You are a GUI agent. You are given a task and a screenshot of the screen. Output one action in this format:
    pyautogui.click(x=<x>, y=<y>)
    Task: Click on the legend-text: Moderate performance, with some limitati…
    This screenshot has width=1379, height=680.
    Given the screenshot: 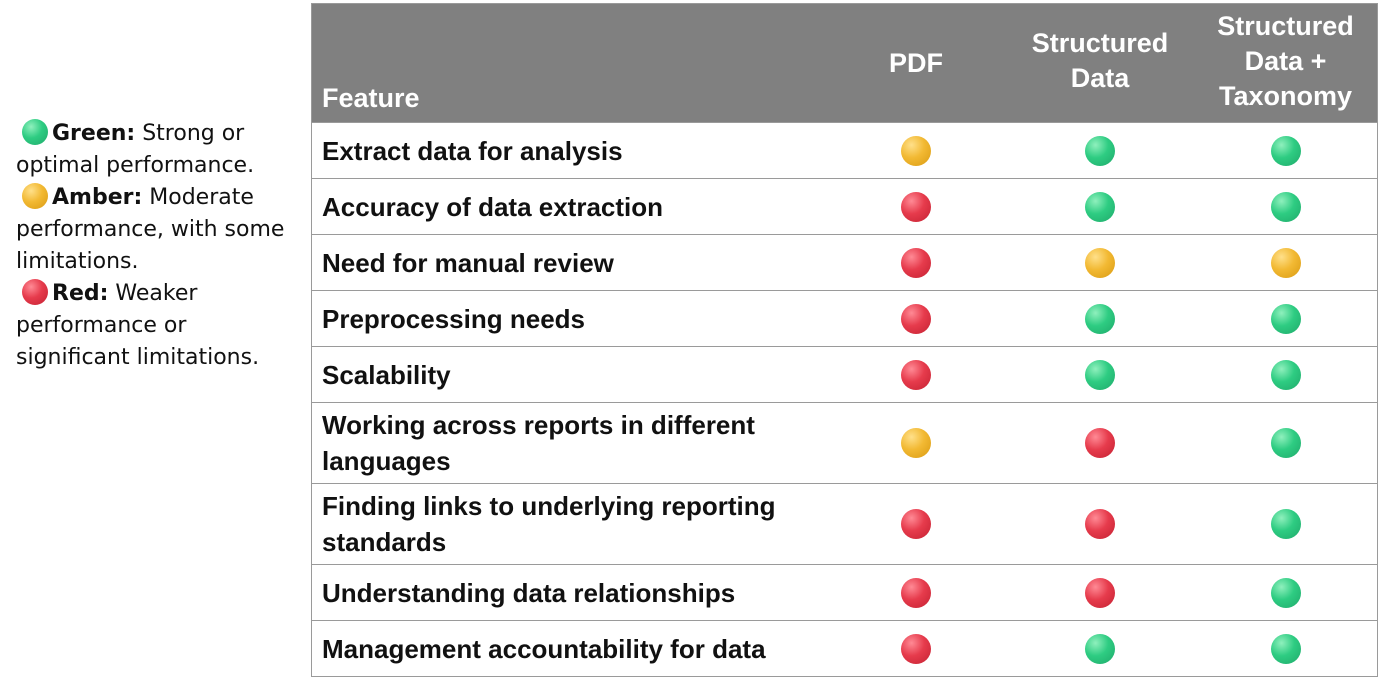 What is the action you would take?
    pyautogui.click(x=150, y=229)
    